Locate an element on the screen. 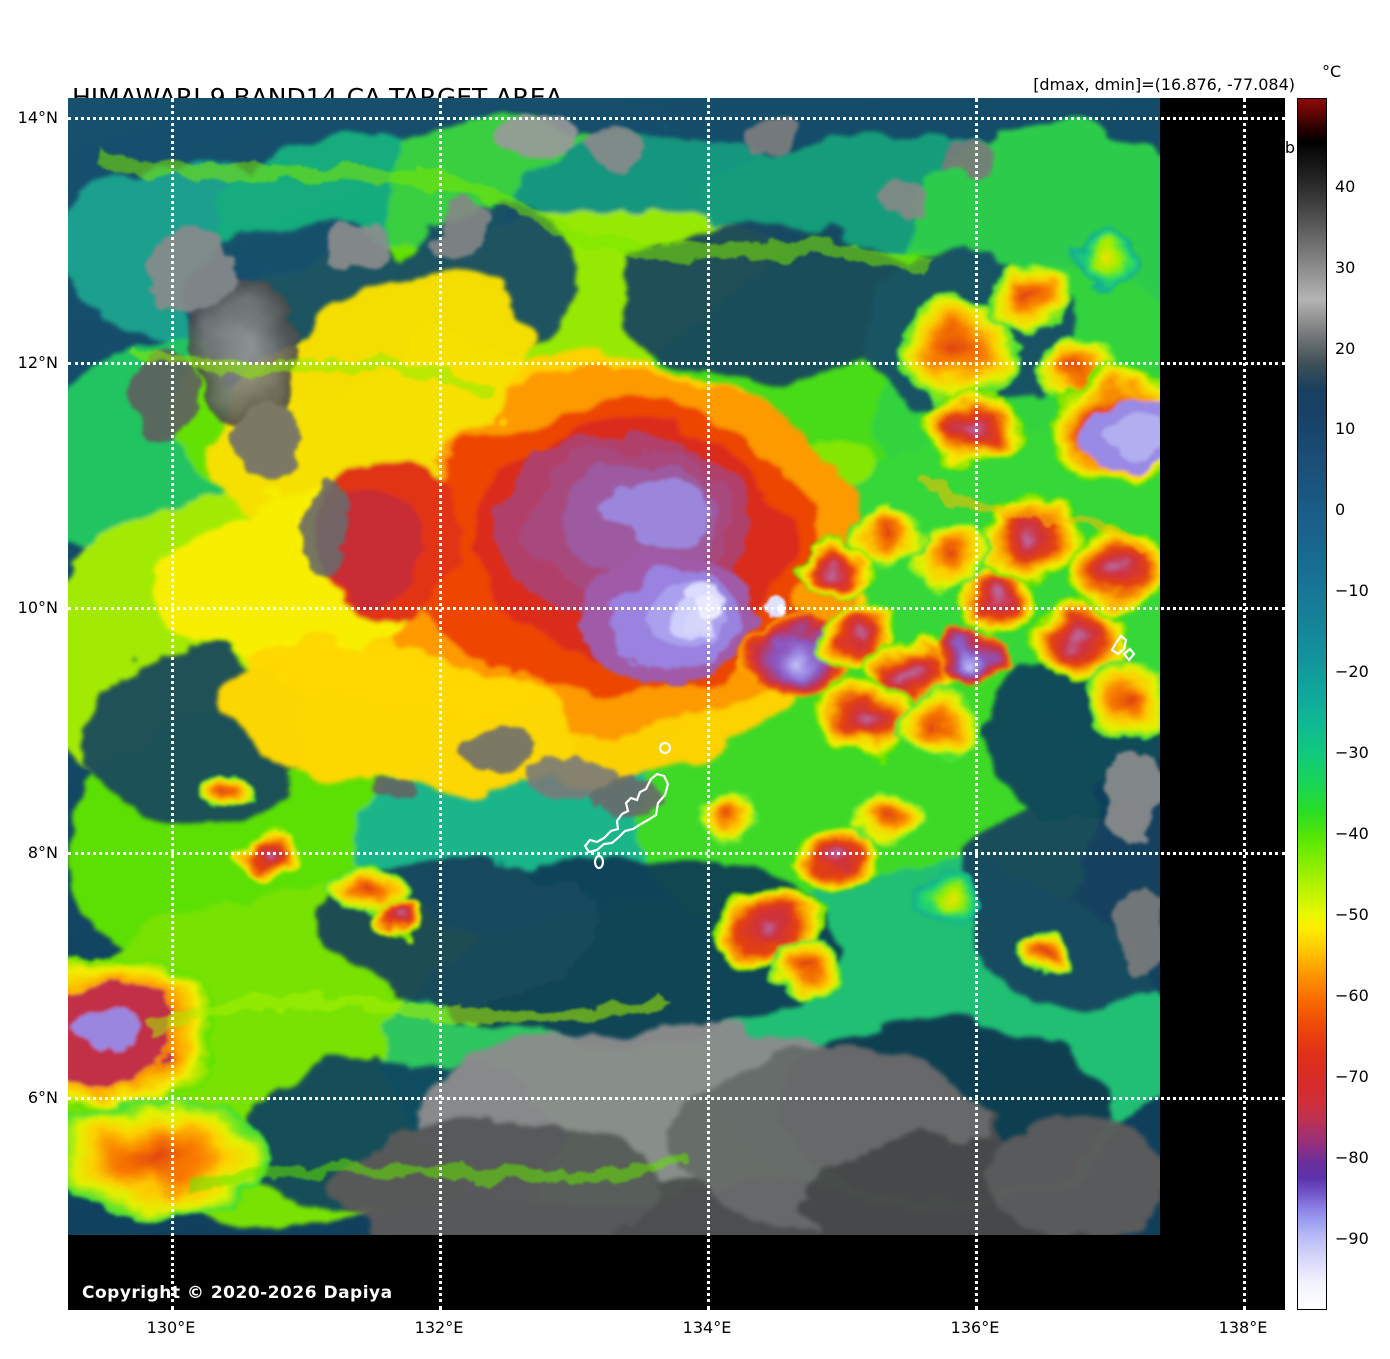  xtick-label-138e: 138°E is located at coordinates (1243, 1327).